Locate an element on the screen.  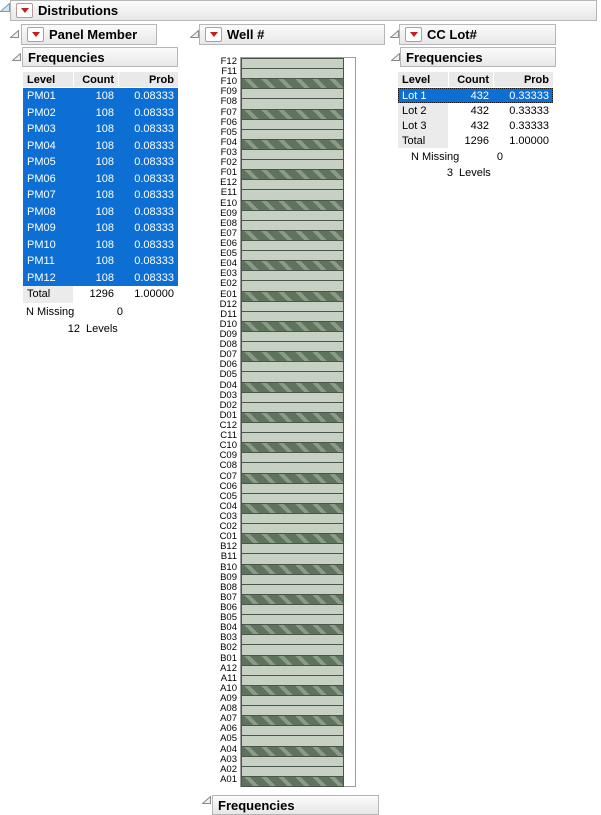
table-row: Lot 3 432 0.33333 is located at coordinates (475, 125).